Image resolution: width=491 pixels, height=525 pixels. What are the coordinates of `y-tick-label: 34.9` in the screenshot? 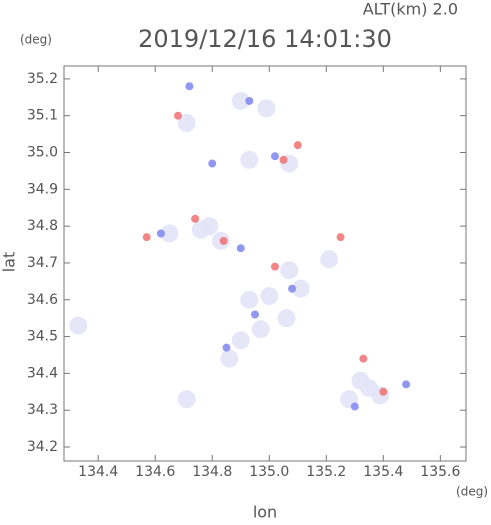 It's located at (42, 189).